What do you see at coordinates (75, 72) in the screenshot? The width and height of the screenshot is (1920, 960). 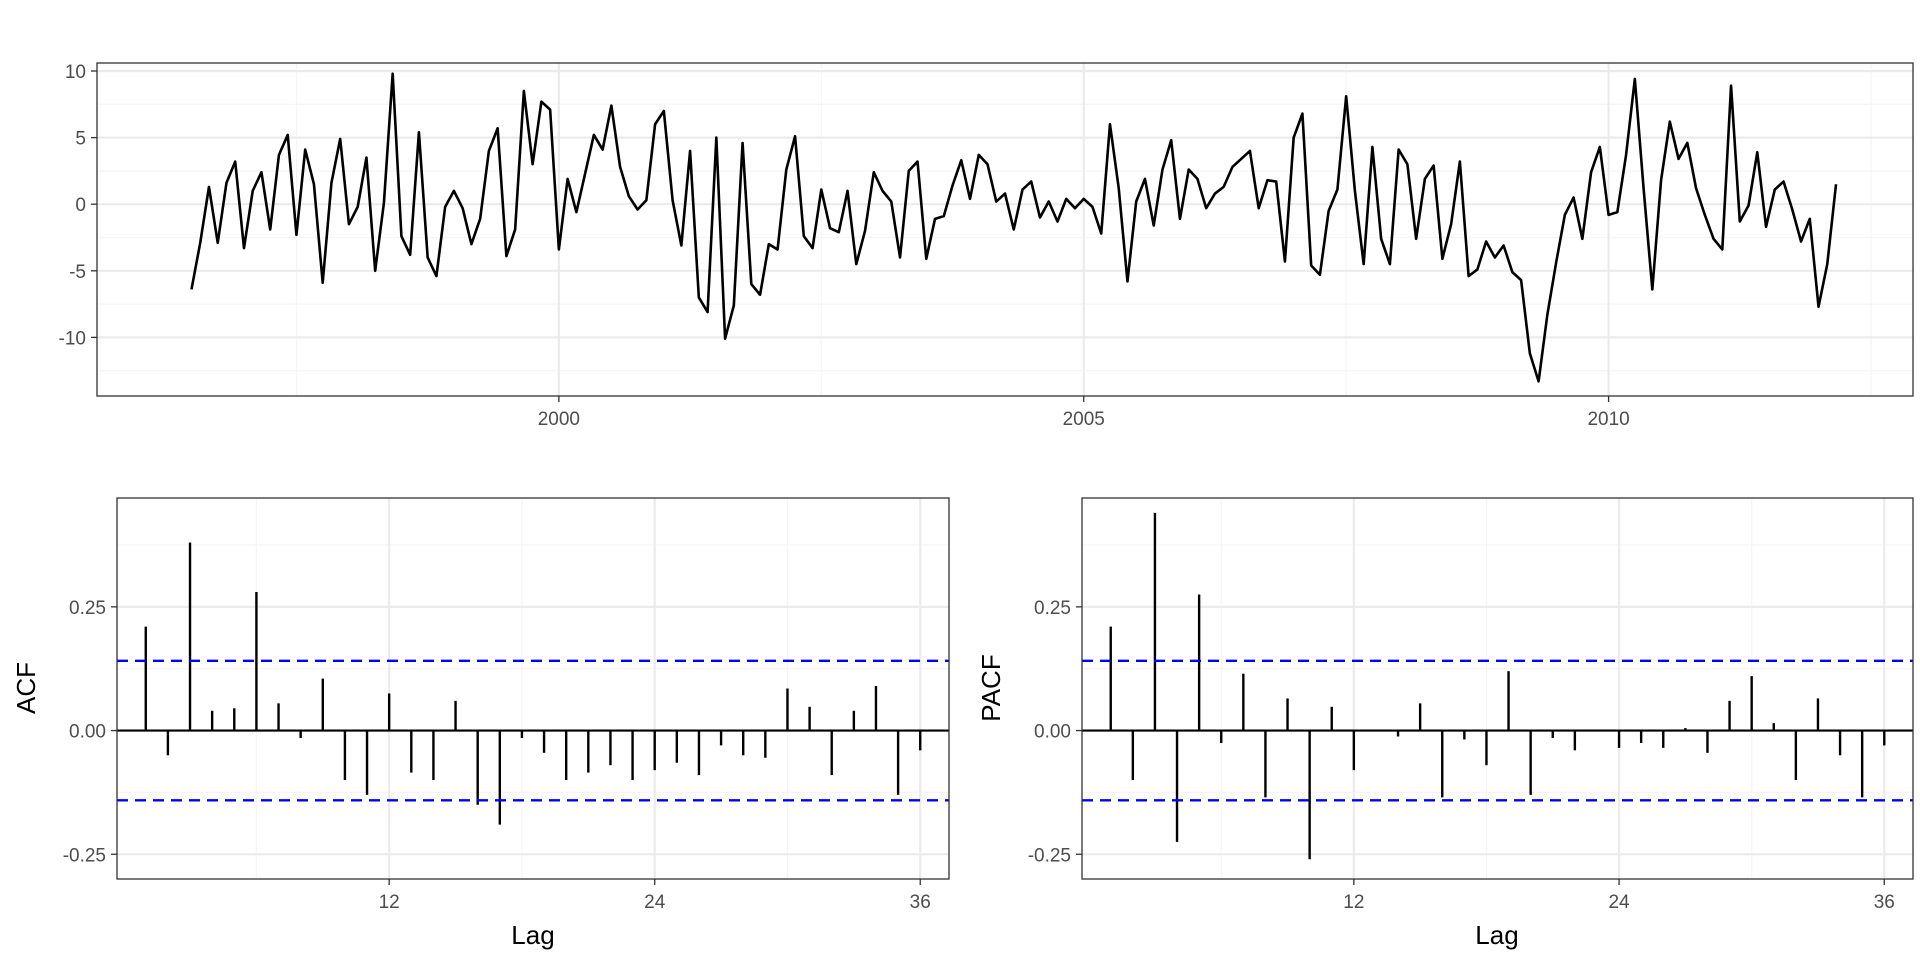 I see `time-series-y-tick-label: 10` at bounding box center [75, 72].